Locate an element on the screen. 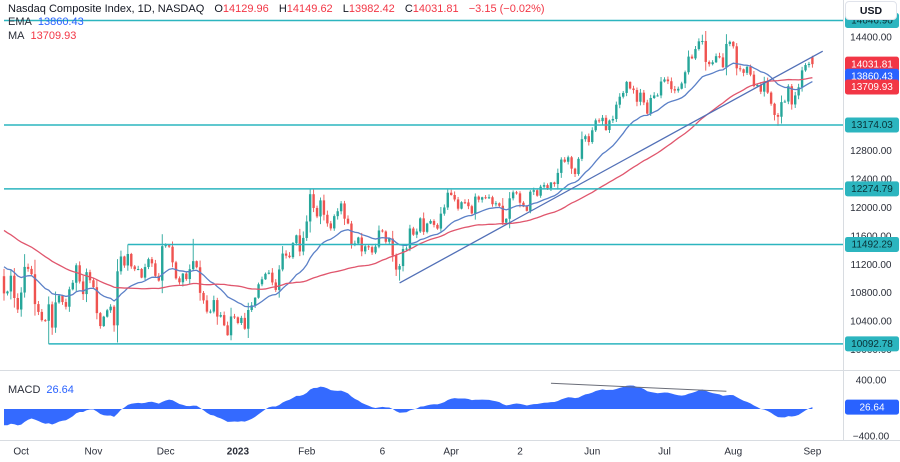  price-axis-tick: 10800.00 is located at coordinates (871, 293).